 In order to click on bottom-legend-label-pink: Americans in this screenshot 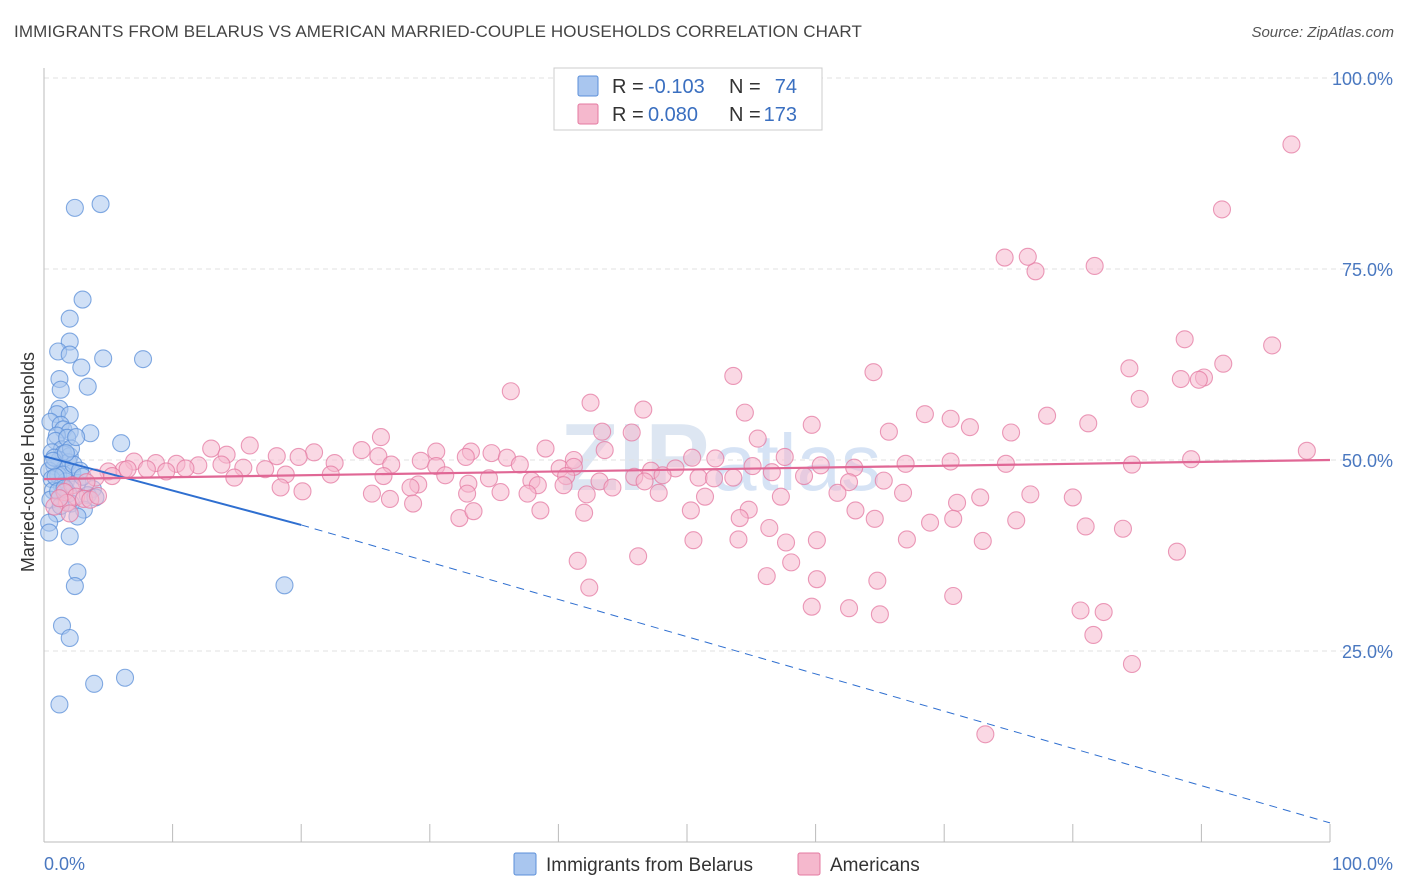, I will do `click(875, 865)`.